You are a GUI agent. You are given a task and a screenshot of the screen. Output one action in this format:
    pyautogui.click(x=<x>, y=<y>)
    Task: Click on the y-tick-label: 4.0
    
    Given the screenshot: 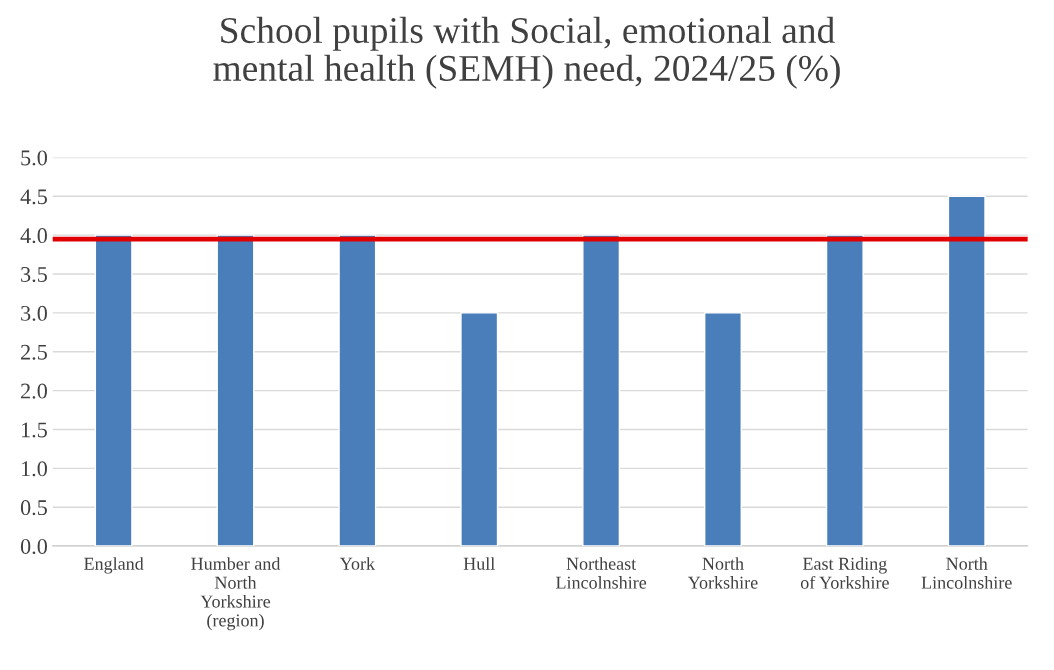 What is the action you would take?
    pyautogui.click(x=33, y=236)
    